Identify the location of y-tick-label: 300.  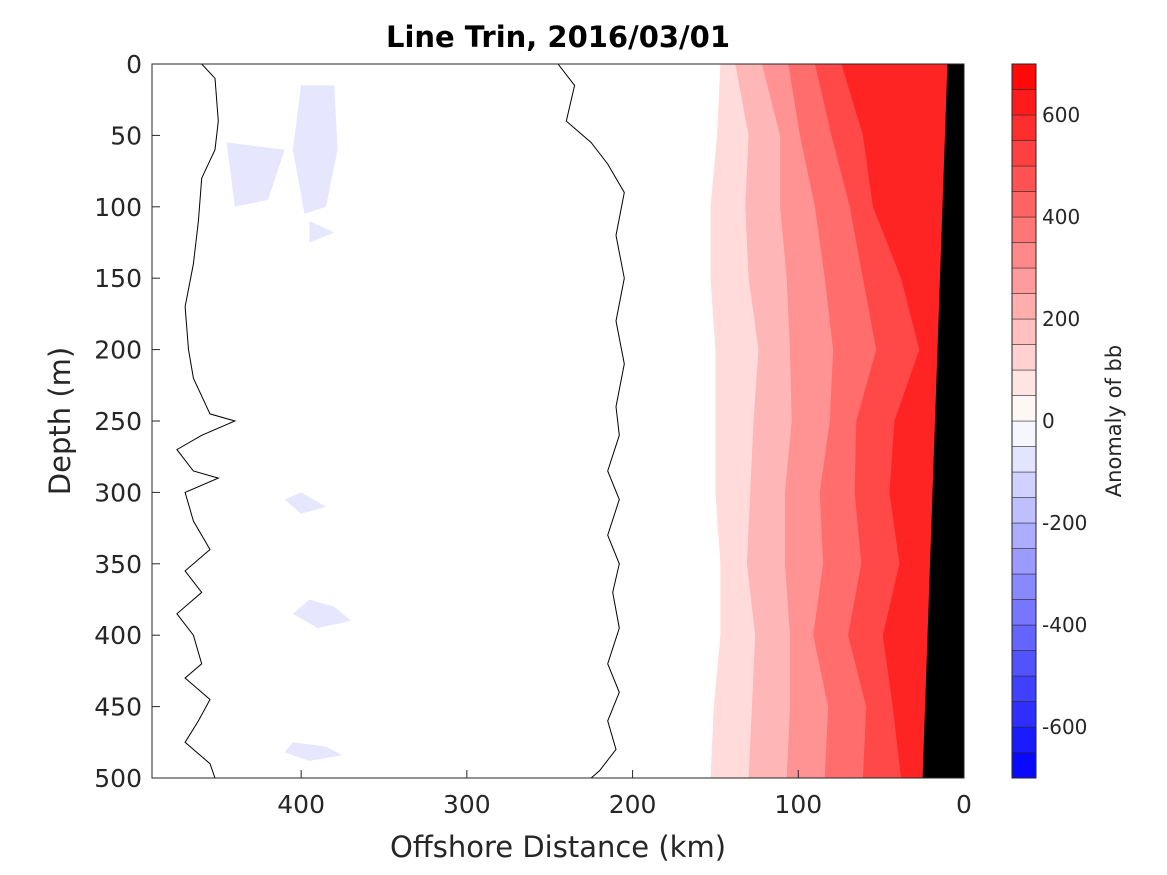
(118, 492).